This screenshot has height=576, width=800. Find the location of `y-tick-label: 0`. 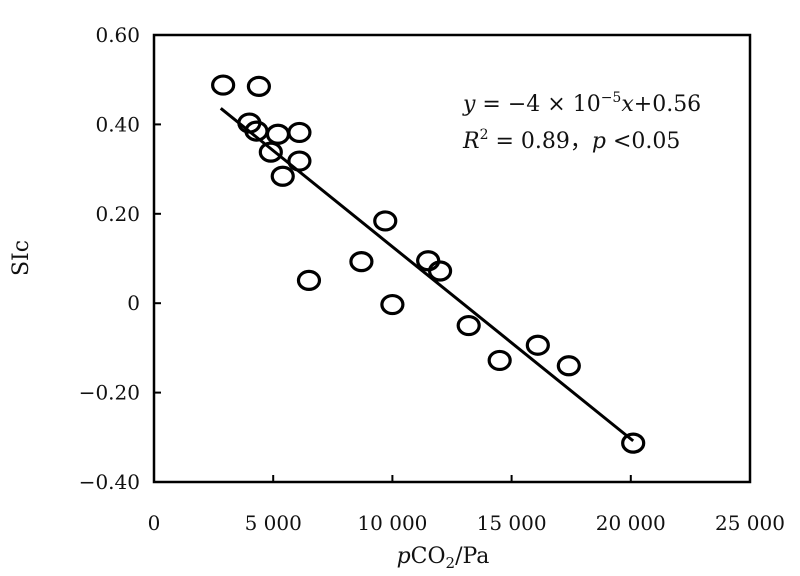

y-tick-label: 0 is located at coordinates (133, 303).